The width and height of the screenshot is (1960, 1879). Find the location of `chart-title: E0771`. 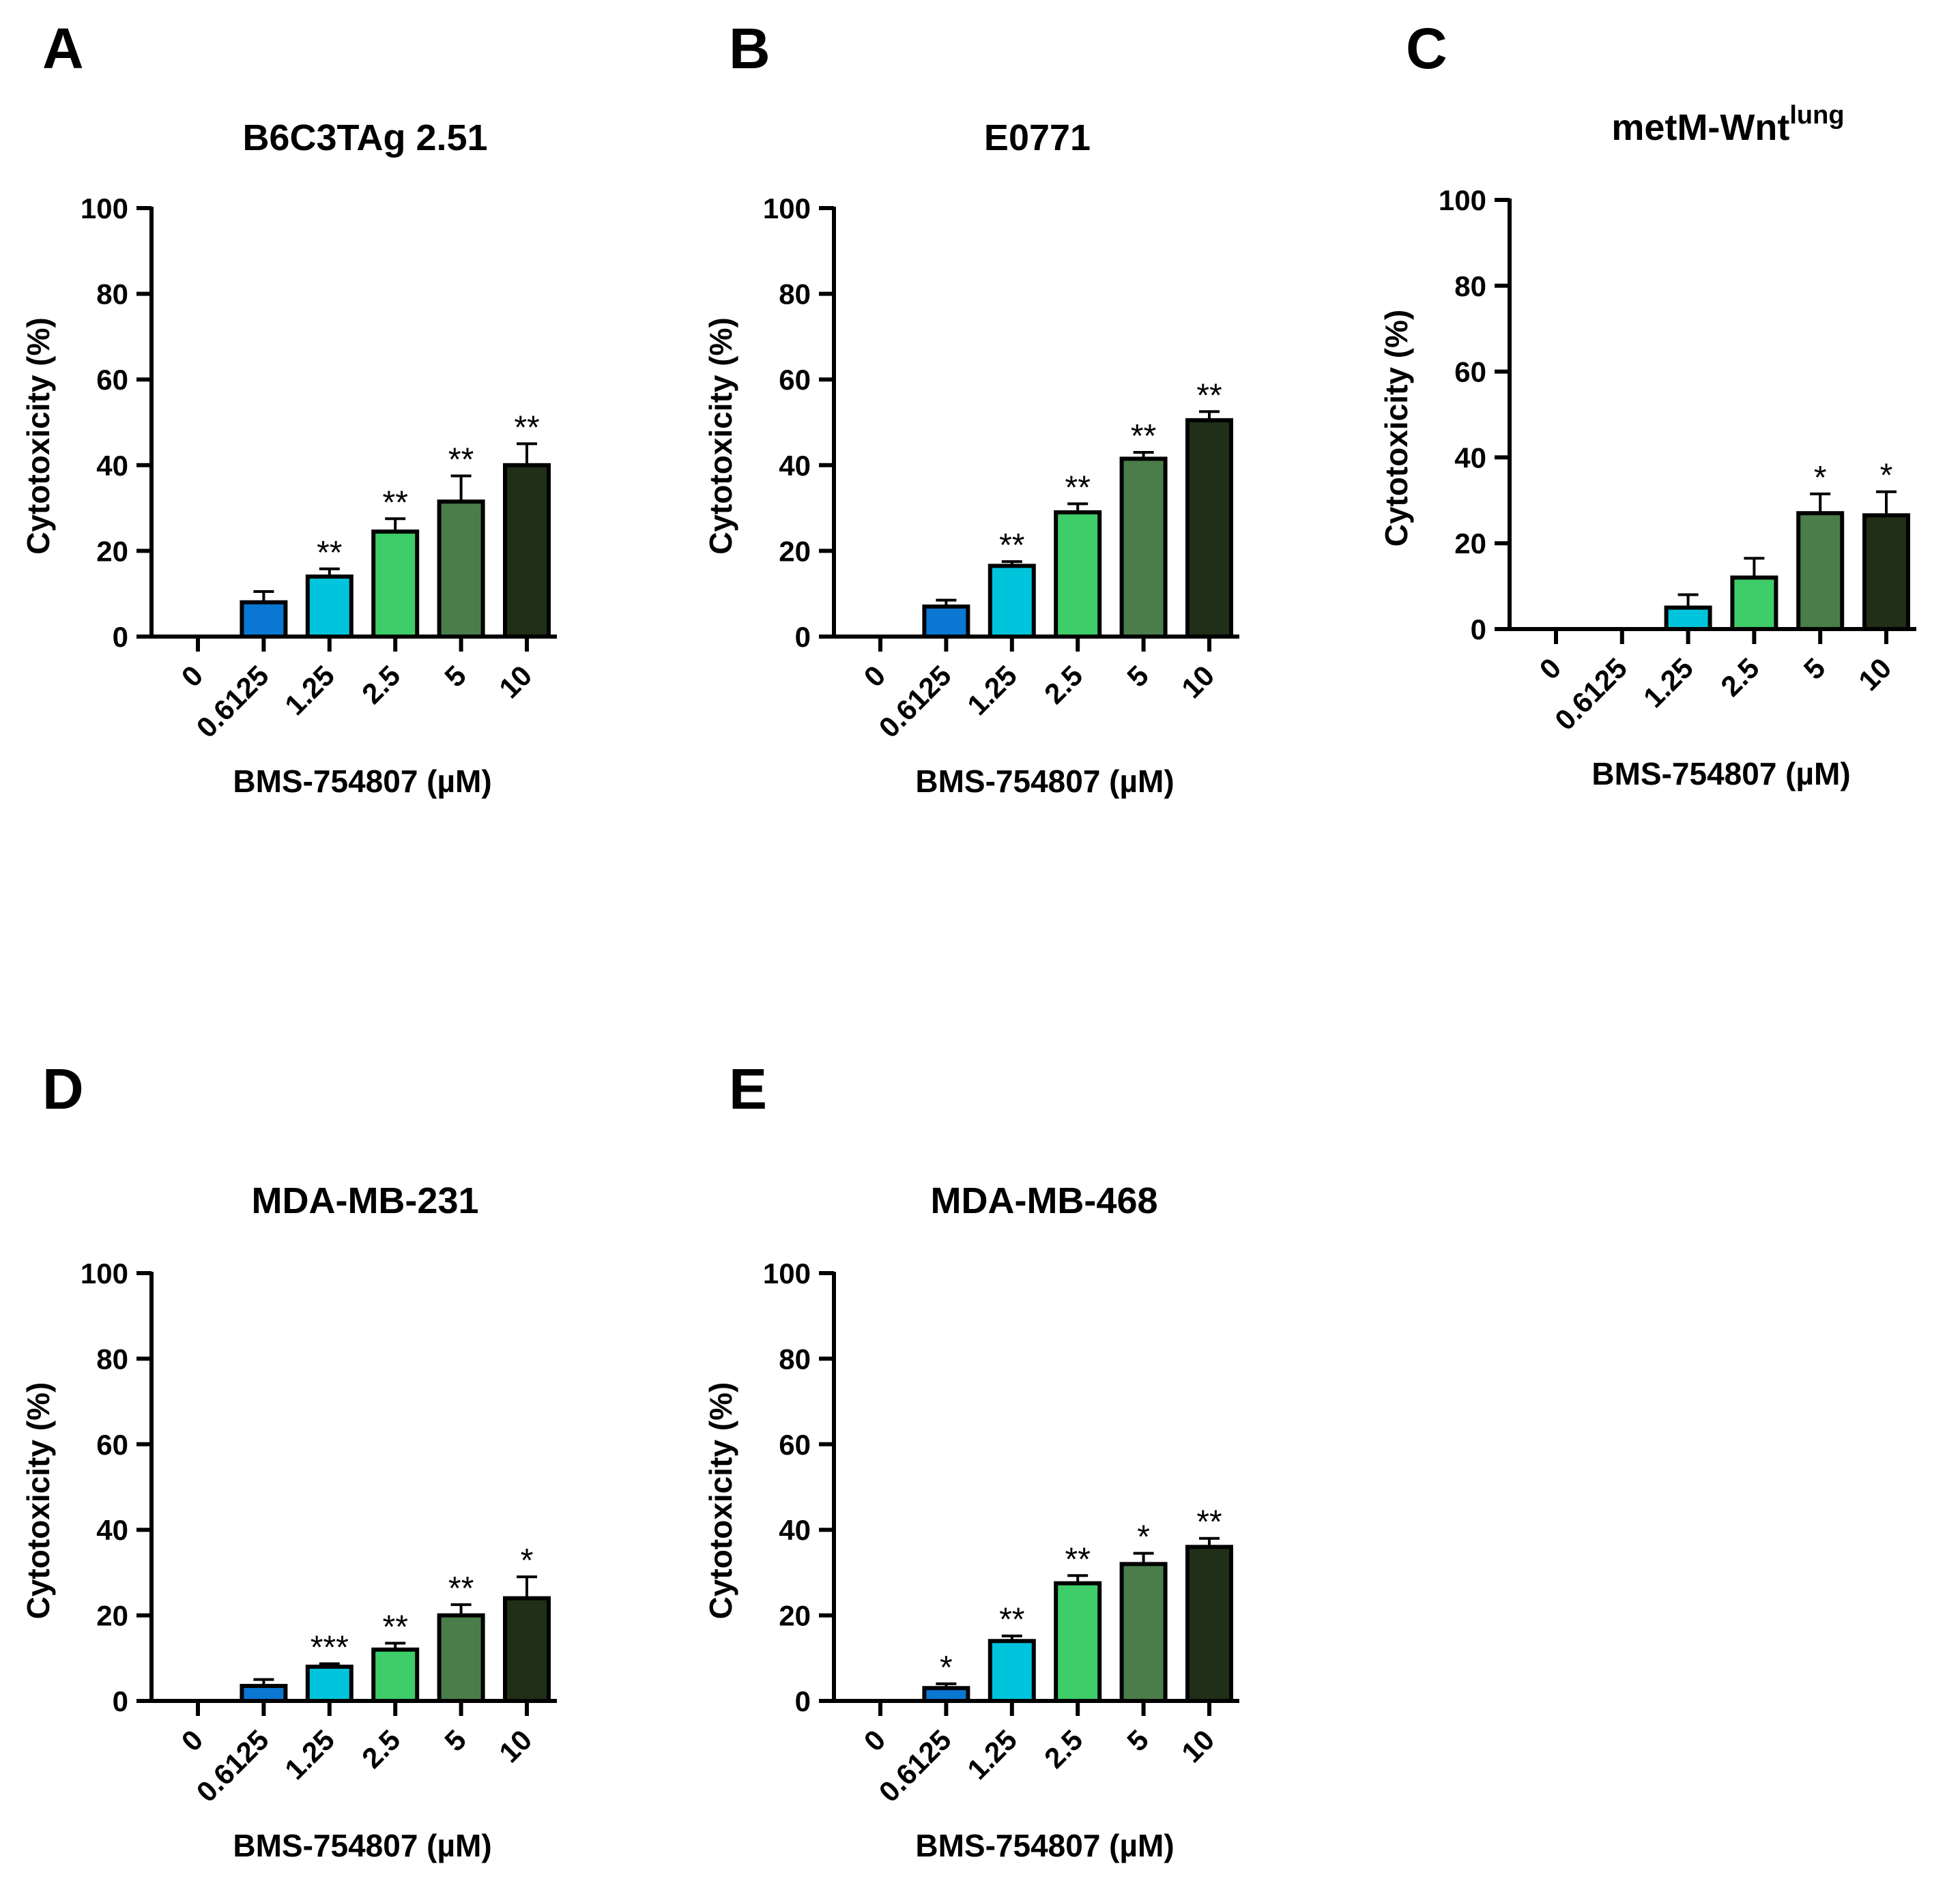

chart-title: E0771 is located at coordinates (1037, 137).